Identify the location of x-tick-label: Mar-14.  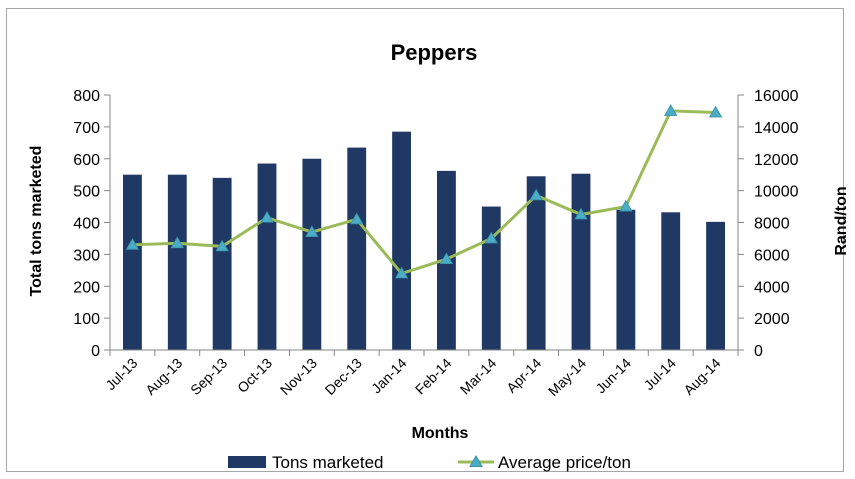
(478, 376).